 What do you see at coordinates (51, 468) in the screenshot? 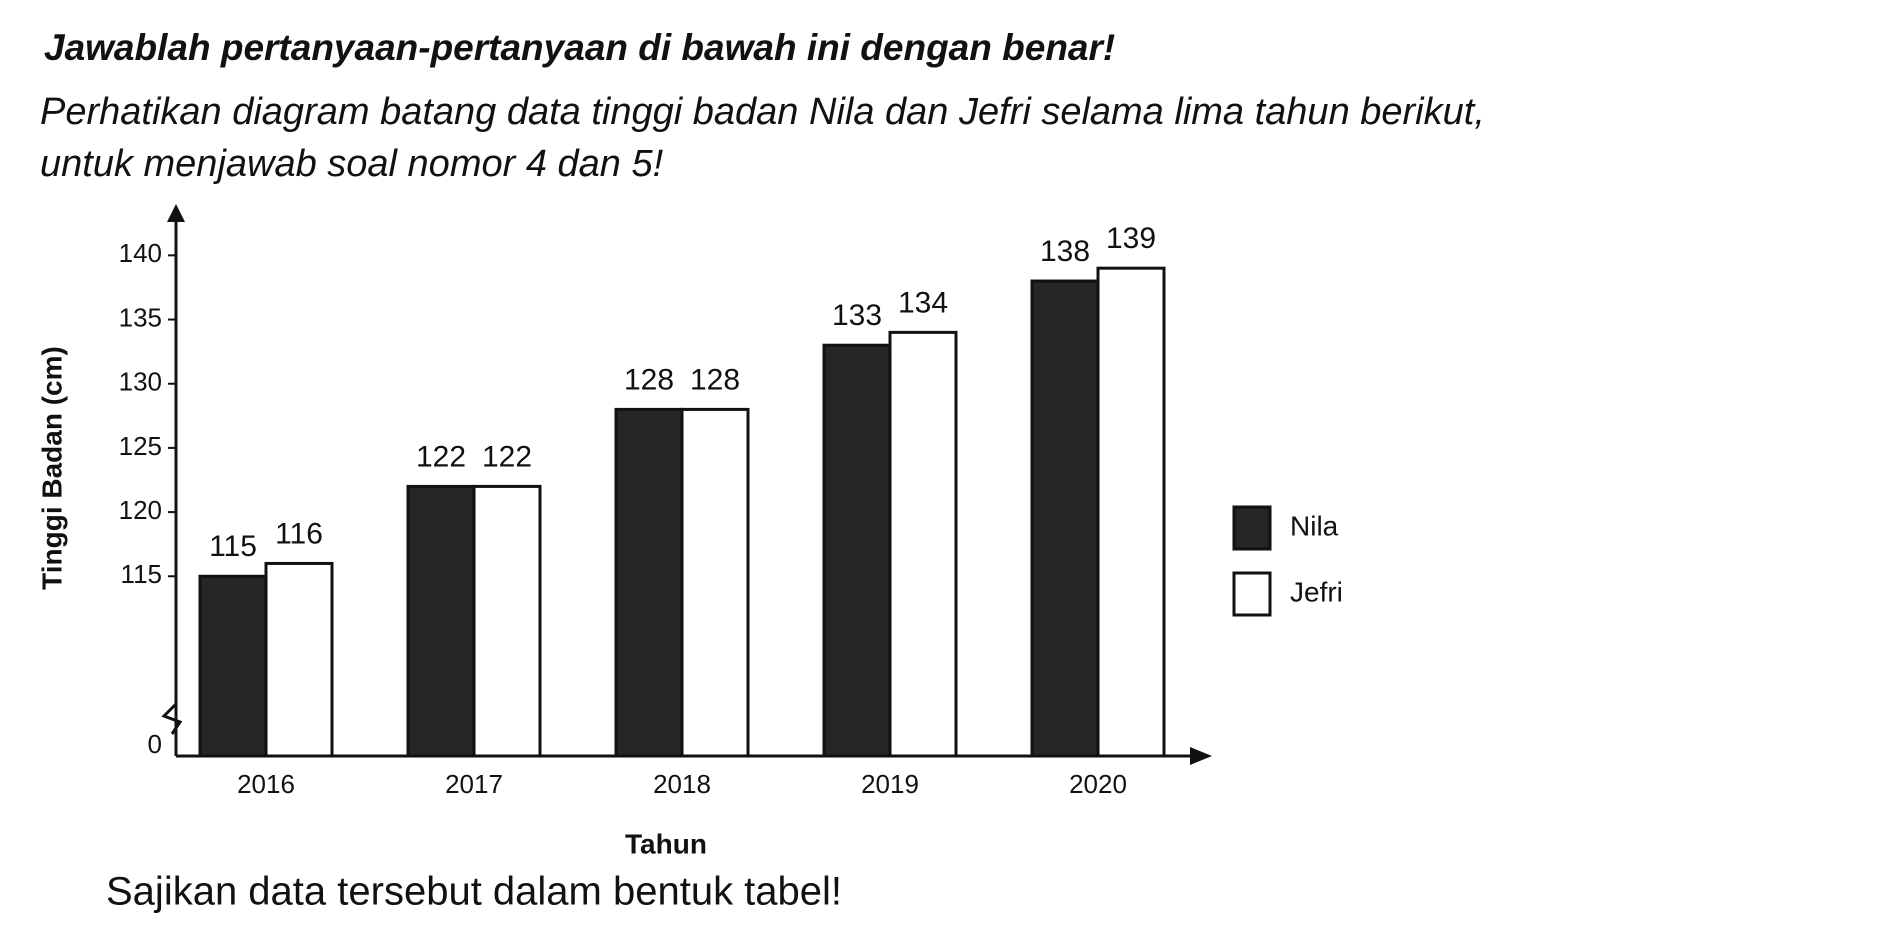
I see `y-axis-title: Tinggi Badan (cm)` at bounding box center [51, 468].